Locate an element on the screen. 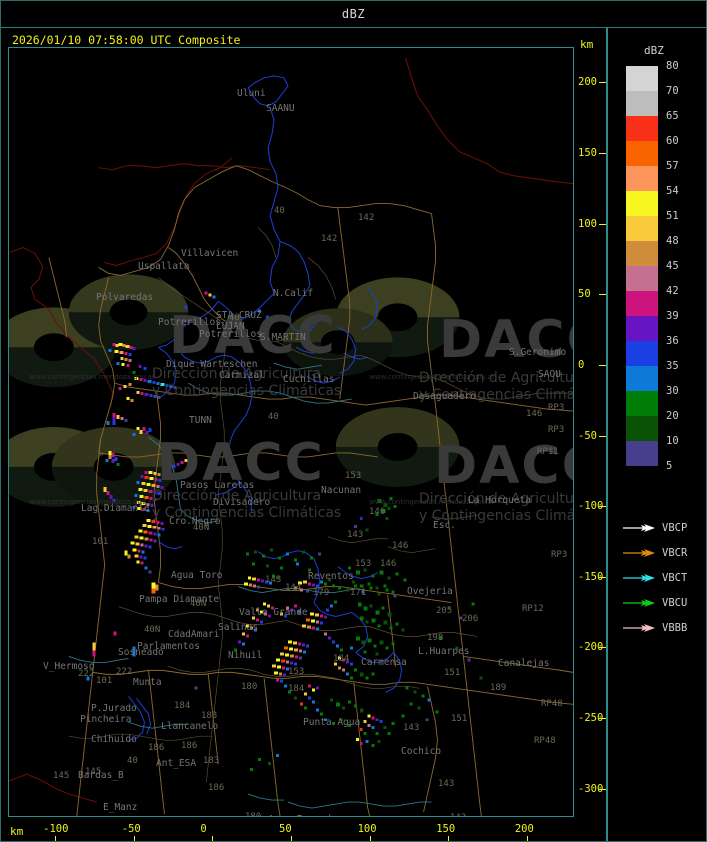 The height and width of the screenshot is (842, 707). x-tick-label: 150 is located at coordinates (446, 829).